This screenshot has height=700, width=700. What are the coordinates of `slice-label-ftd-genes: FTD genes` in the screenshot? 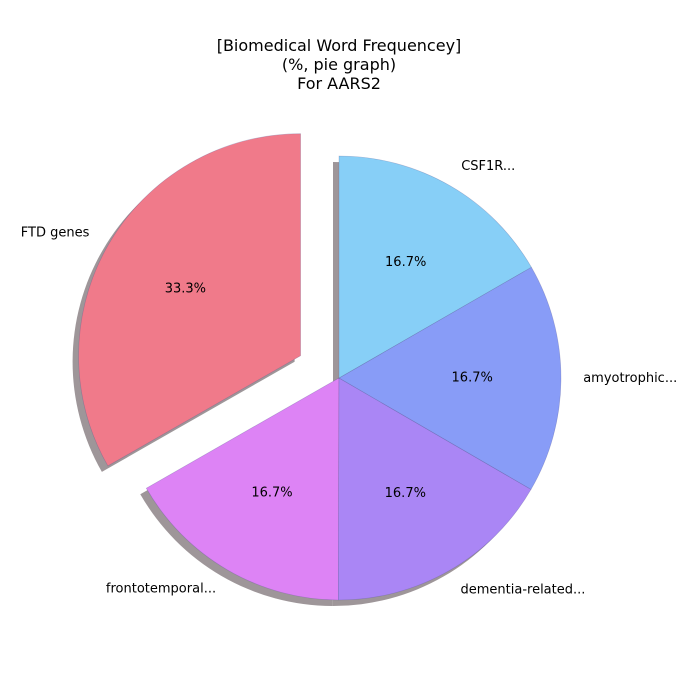 It's located at (55, 233).